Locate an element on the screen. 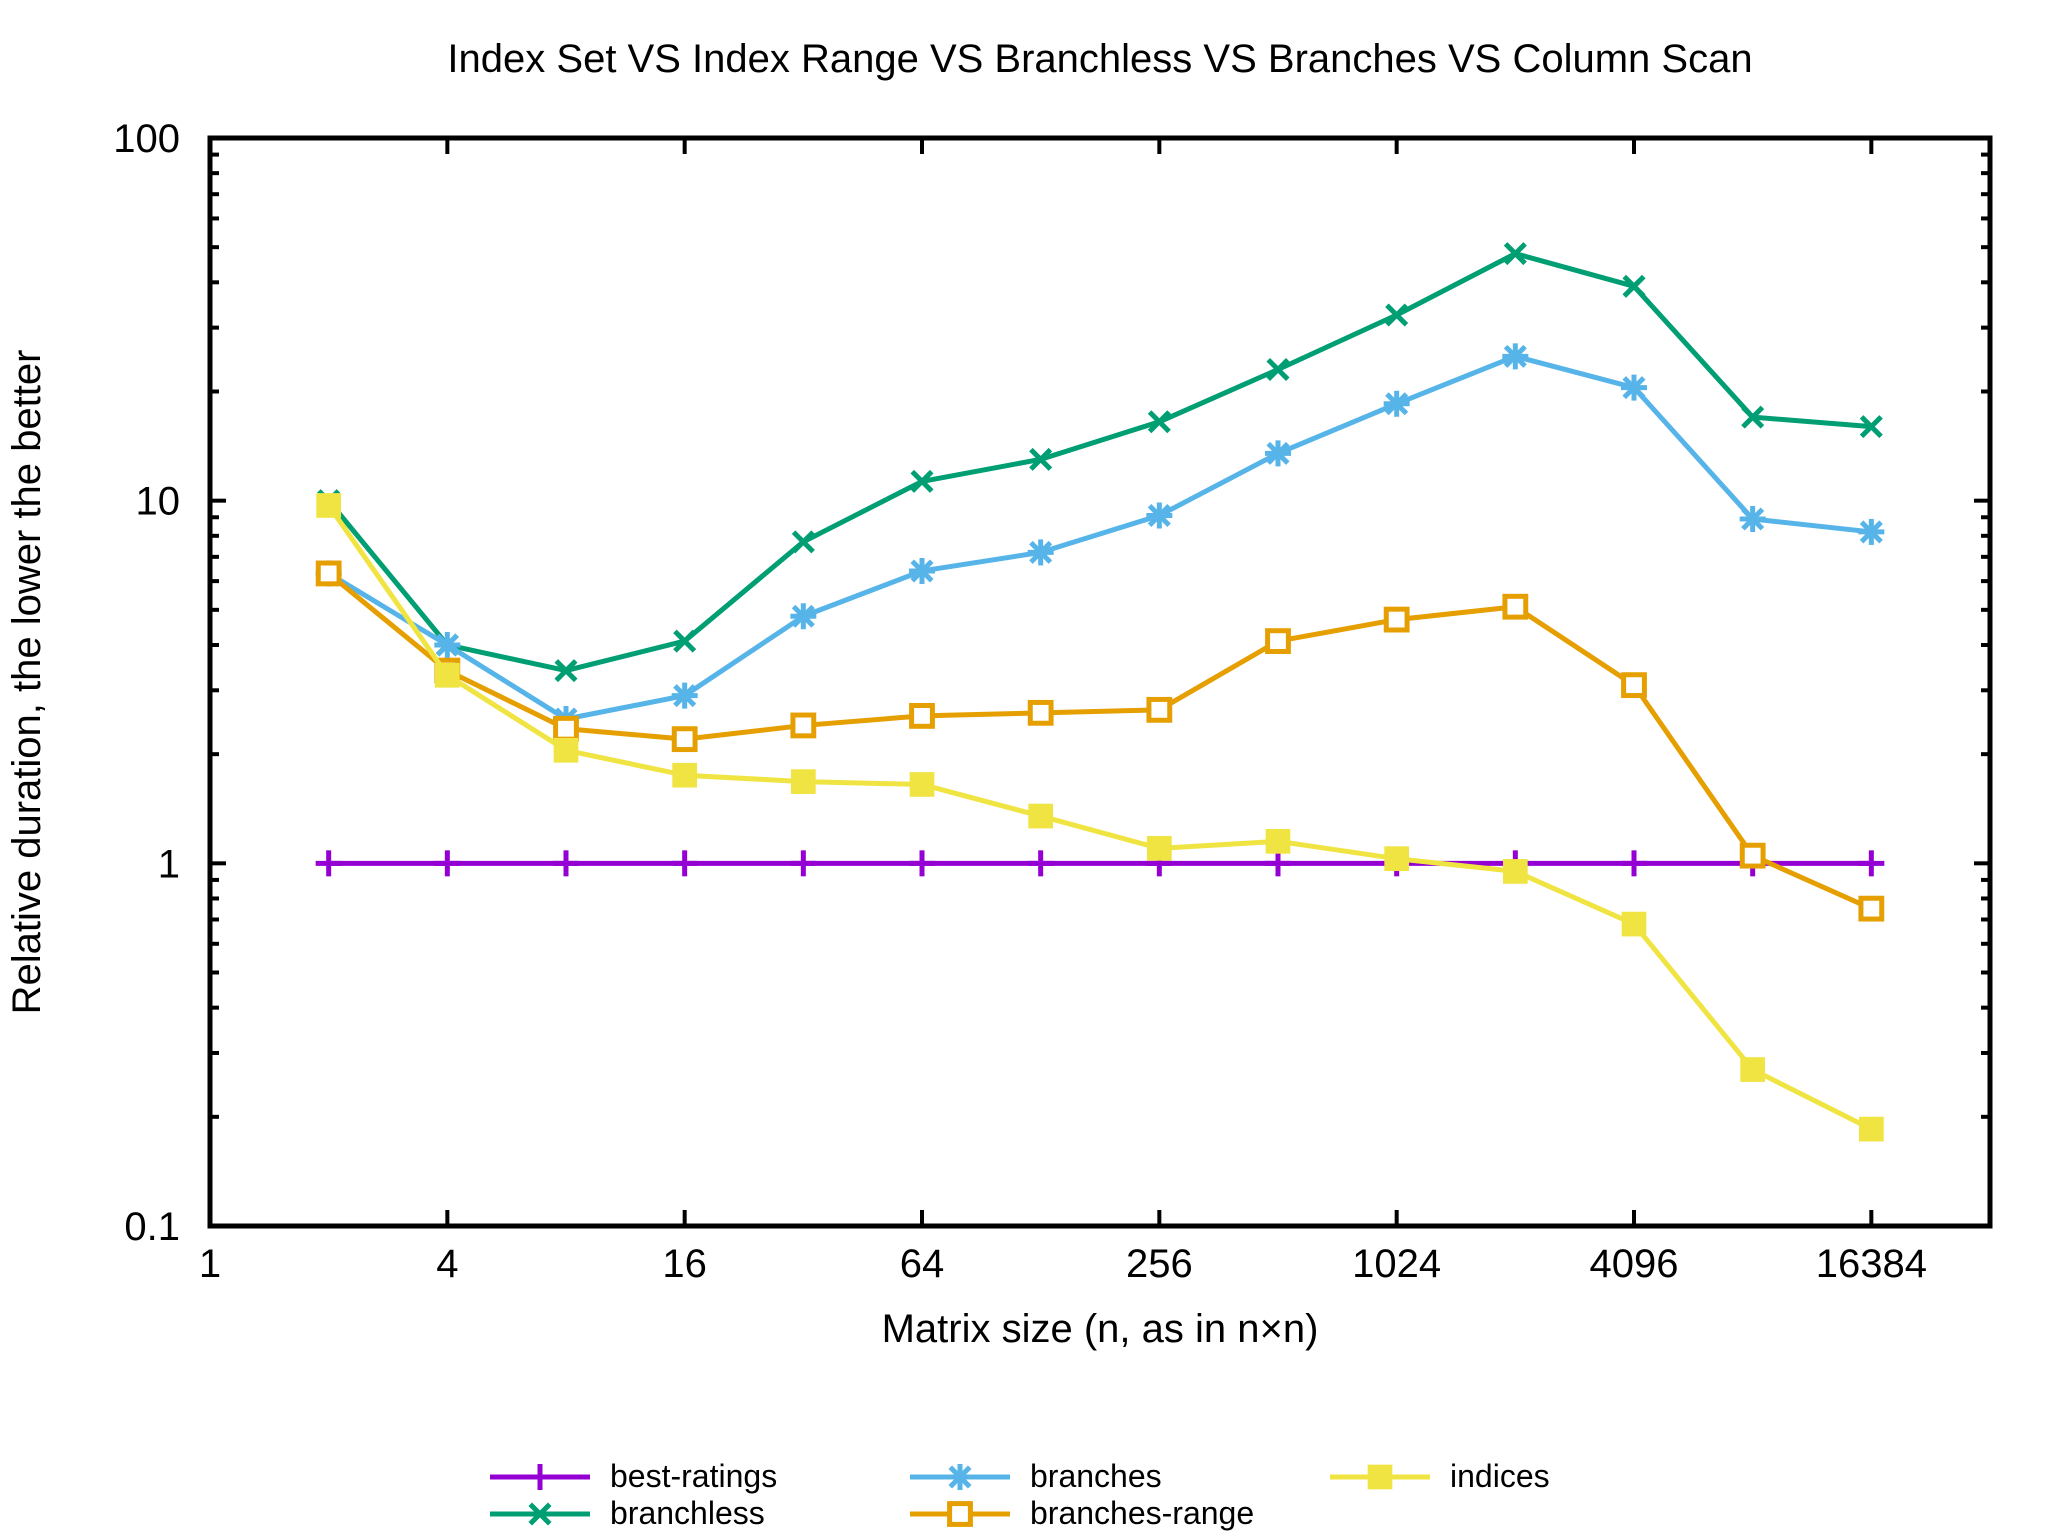 Image resolution: width=2048 pixels, height=1536 pixels. legend-entry-branches-range: branches-range is located at coordinates (1082, 1513).